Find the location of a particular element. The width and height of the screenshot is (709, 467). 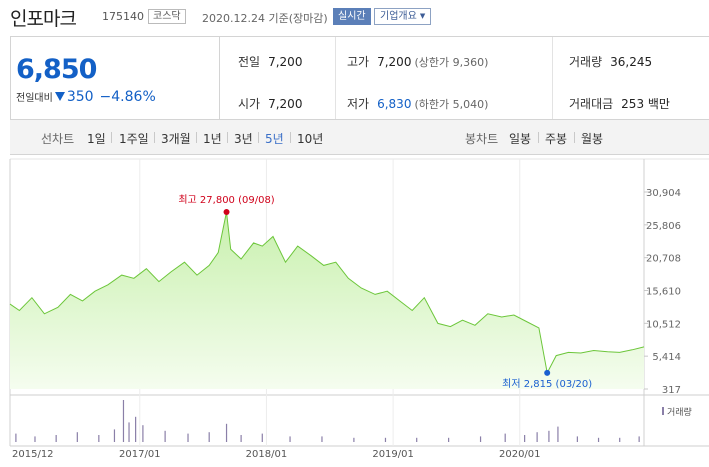

change-label: 전일대비 is located at coordinates (34, 98).